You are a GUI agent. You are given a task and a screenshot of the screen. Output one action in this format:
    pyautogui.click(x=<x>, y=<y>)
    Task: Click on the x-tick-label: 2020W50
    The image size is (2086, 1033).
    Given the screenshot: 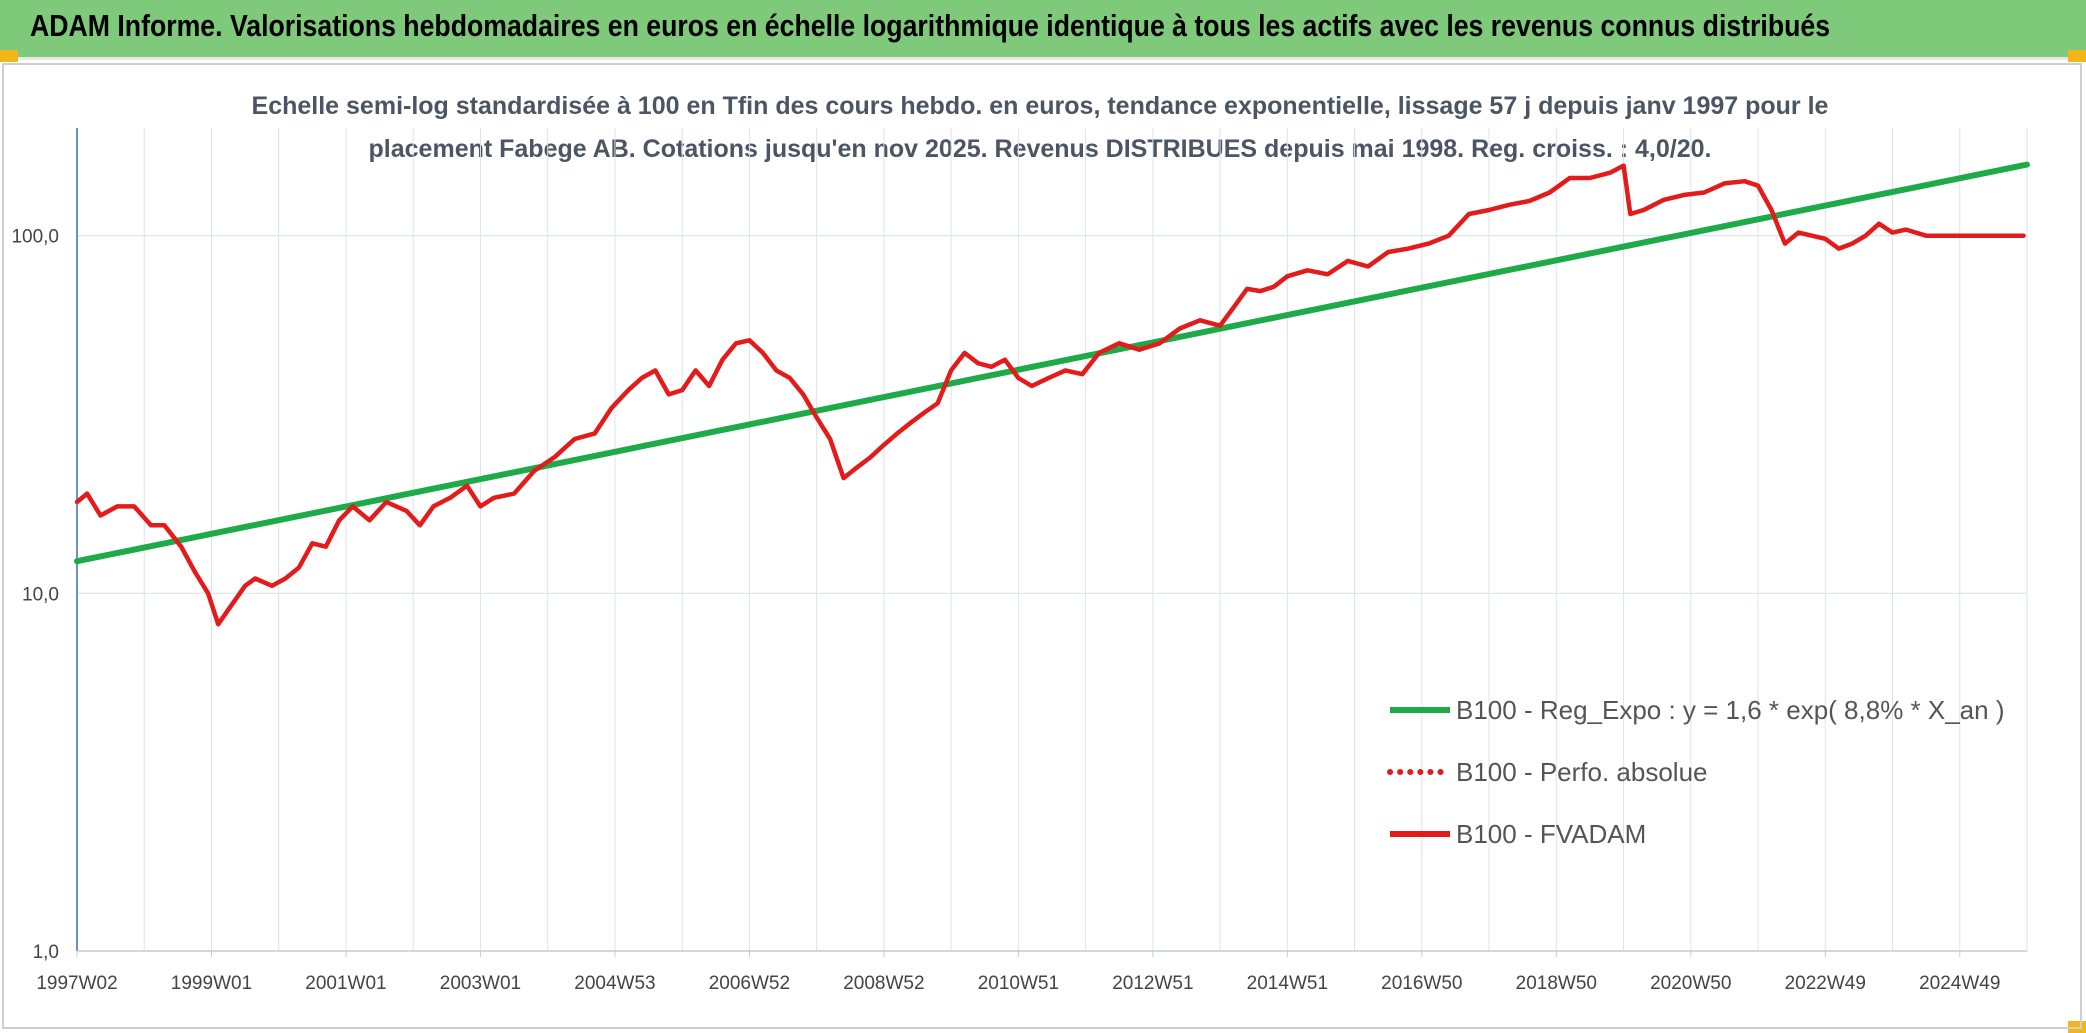 What is the action you would take?
    pyautogui.click(x=1690, y=983)
    